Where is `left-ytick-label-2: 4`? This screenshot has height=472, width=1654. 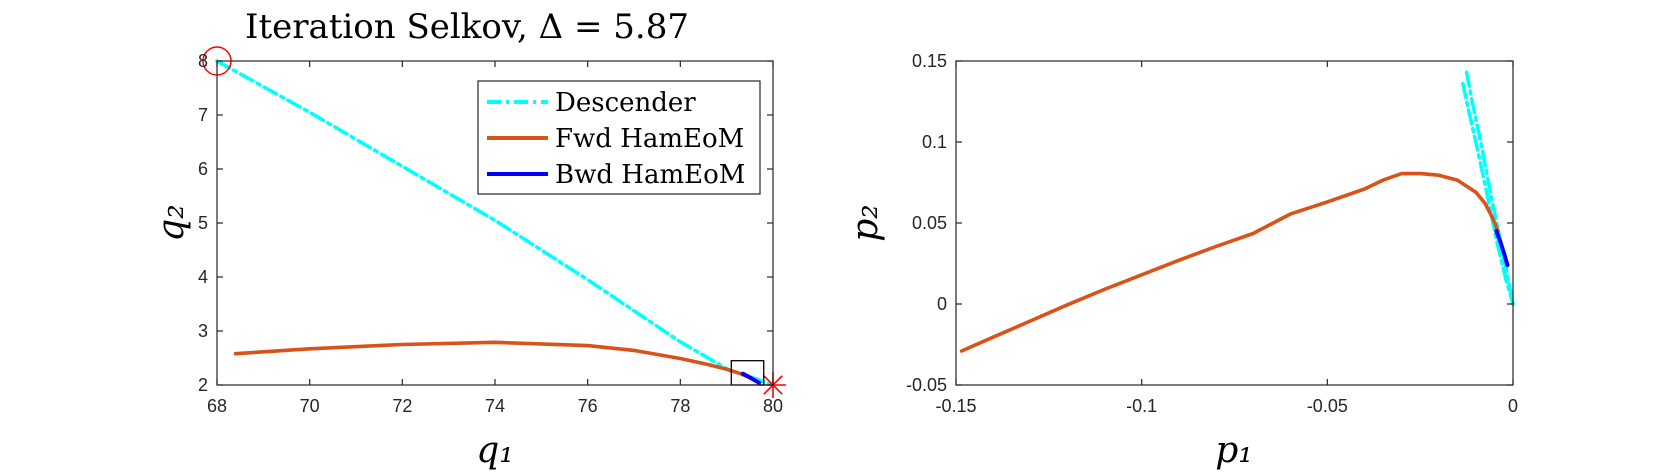
left-ytick-label-2: 4 is located at coordinates (203, 277).